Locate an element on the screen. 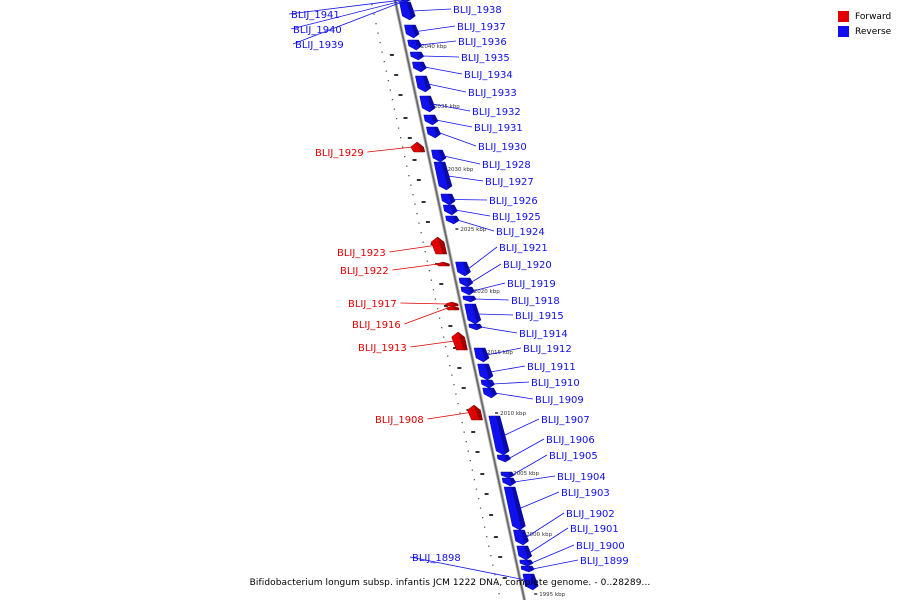 The height and width of the screenshot is (600, 900). gene-blij_1935: BLIJ_1935 is located at coordinates (459, 57).